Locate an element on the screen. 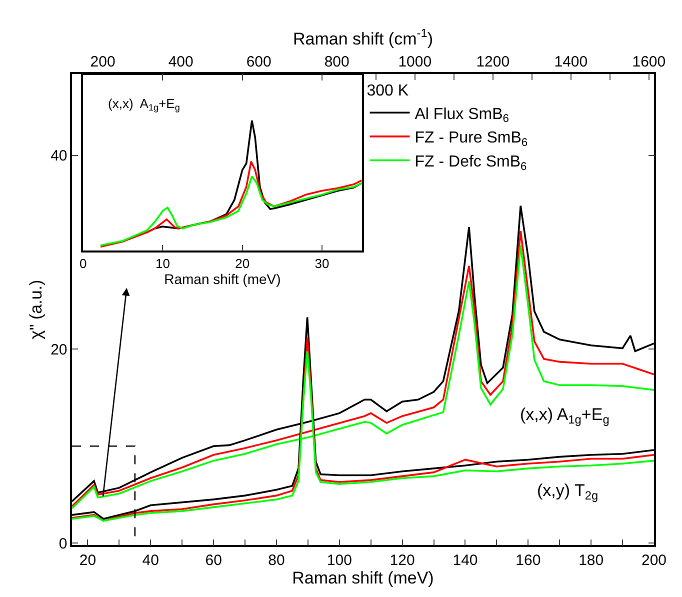 Image resolution: width=682 pixels, height=597 pixels. x2-tick-label: 1600 is located at coordinates (649, 61).